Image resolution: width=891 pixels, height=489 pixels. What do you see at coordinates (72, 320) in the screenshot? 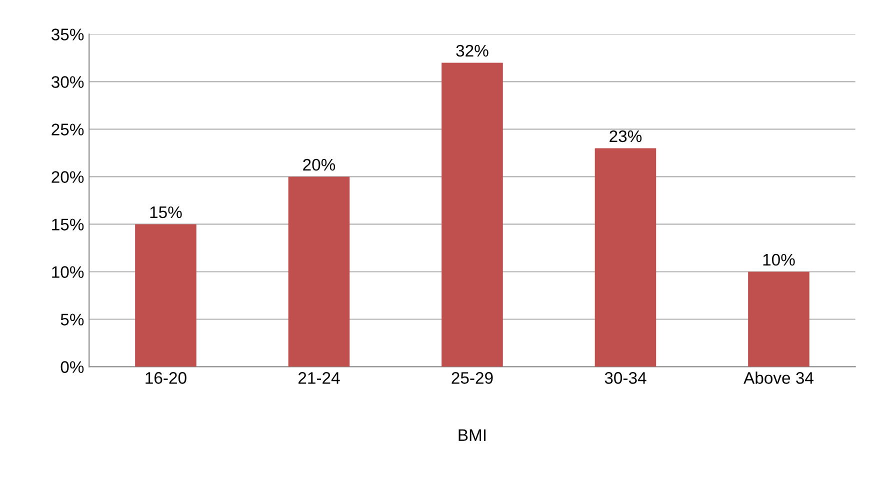
I see `y-tick-label: 5%` at bounding box center [72, 320].